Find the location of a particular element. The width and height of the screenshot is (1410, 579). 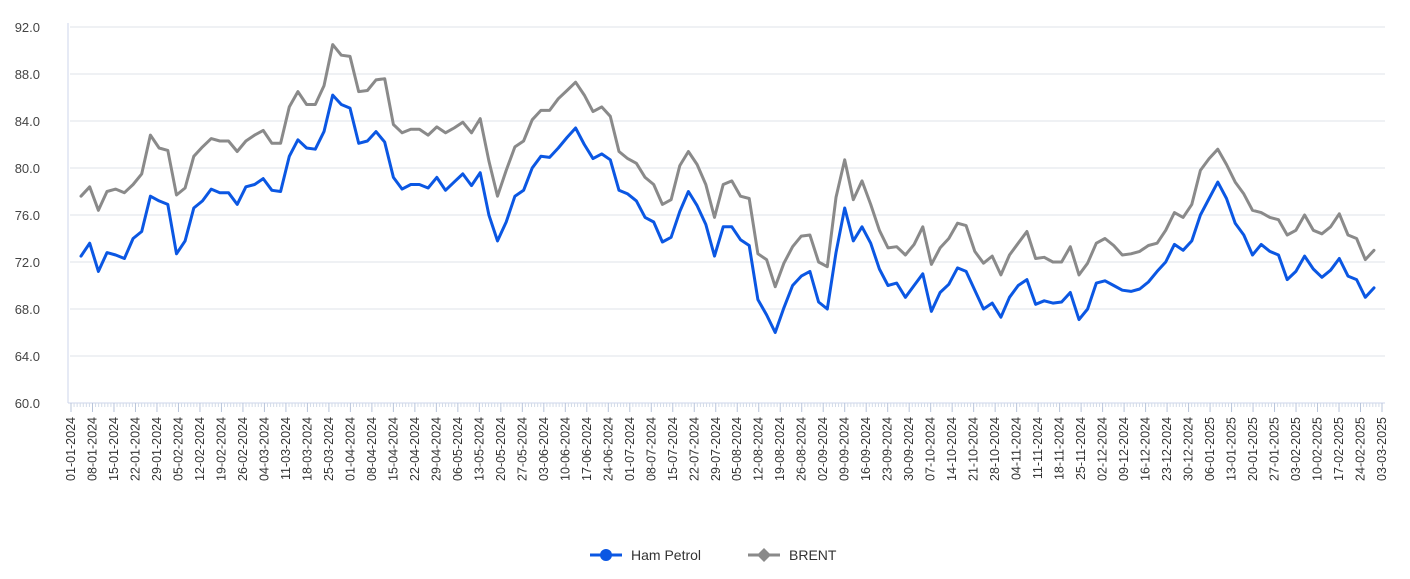

x-tick-label: 22-04-2024 is located at coordinates (415, 449).